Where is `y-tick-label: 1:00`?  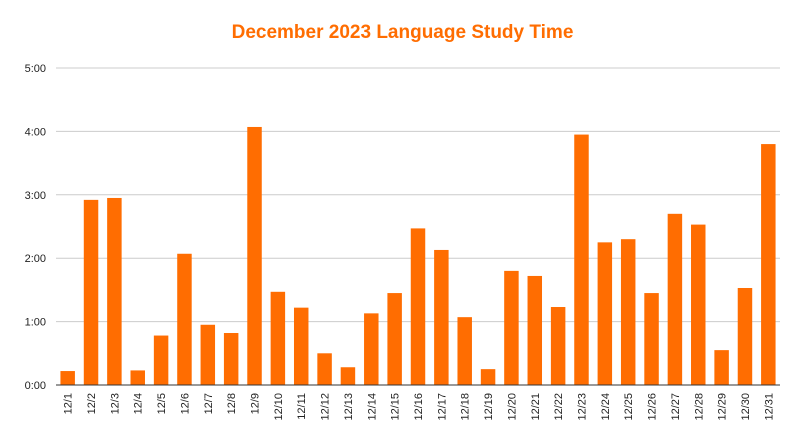 y-tick-label: 1:00 is located at coordinates (35, 323).